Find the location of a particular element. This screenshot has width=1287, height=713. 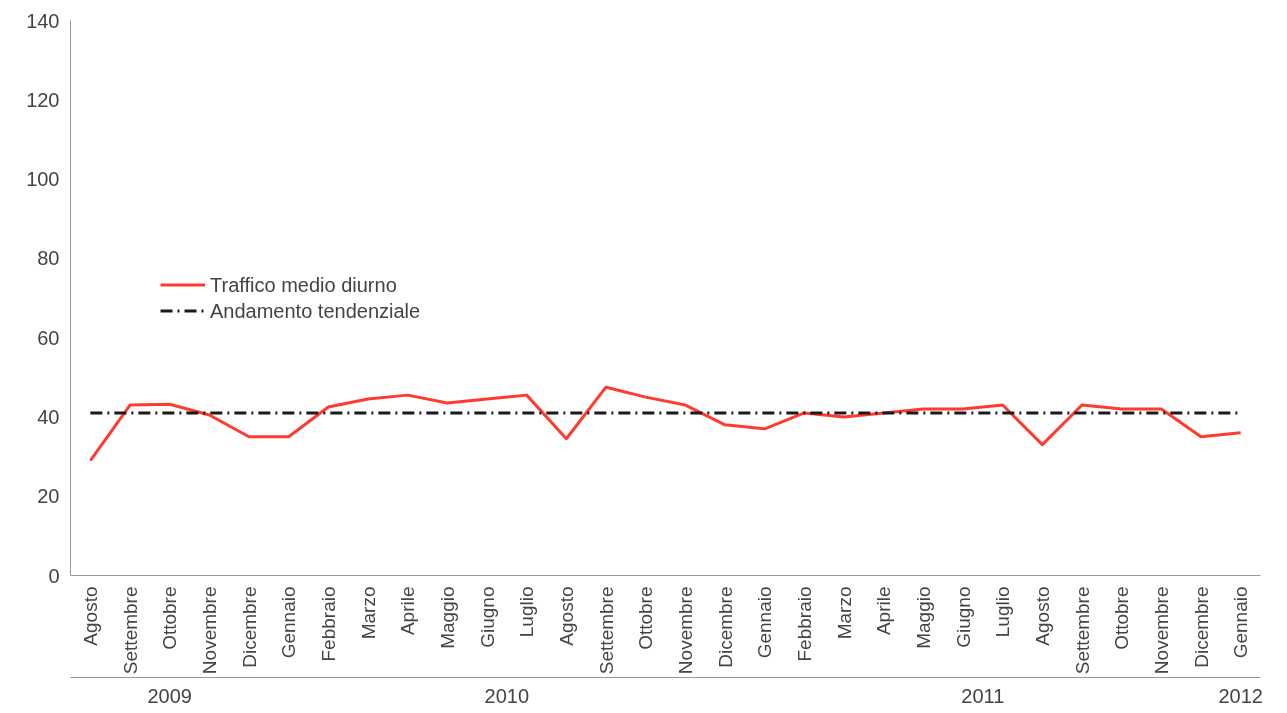

y-tick-label: 80 is located at coordinates (48, 258).